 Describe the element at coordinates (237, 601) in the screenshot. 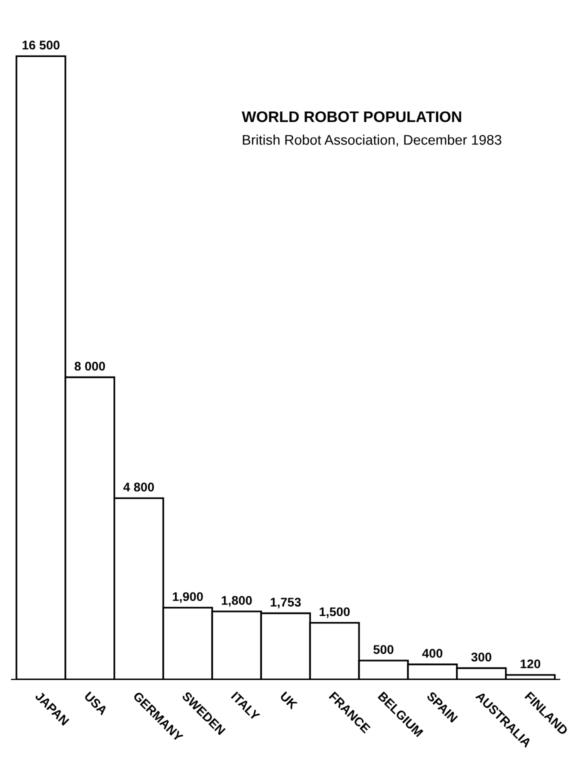

I see `data-label: 1,800` at that location.